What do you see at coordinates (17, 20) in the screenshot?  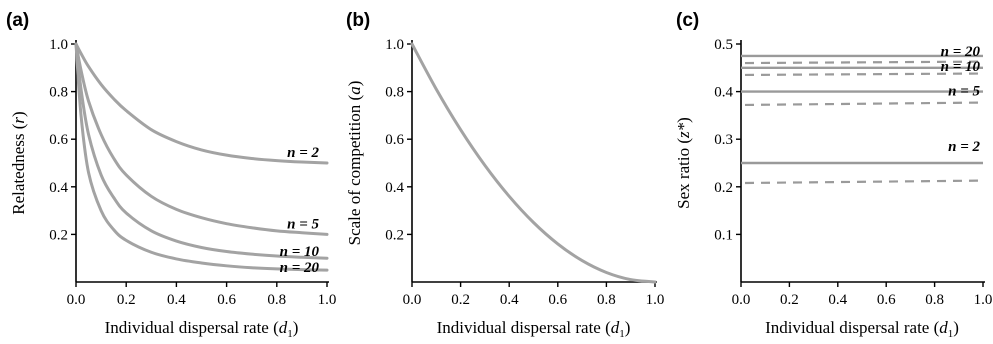 I see `panel-label: (a)` at bounding box center [17, 20].